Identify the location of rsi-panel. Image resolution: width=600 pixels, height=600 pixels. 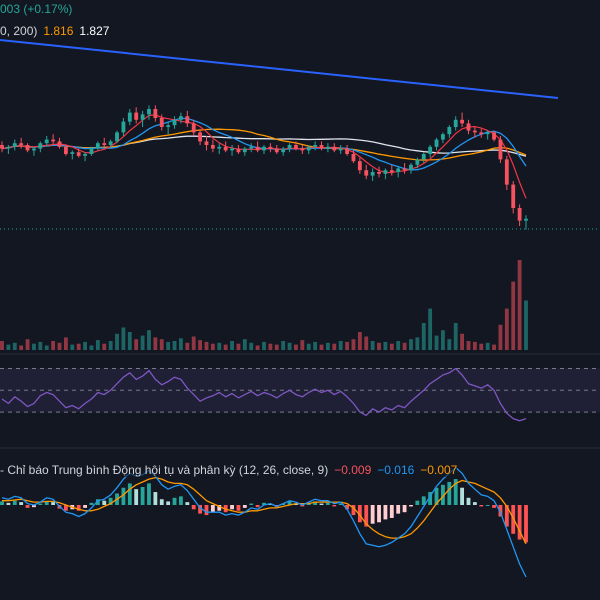
(300, 394).